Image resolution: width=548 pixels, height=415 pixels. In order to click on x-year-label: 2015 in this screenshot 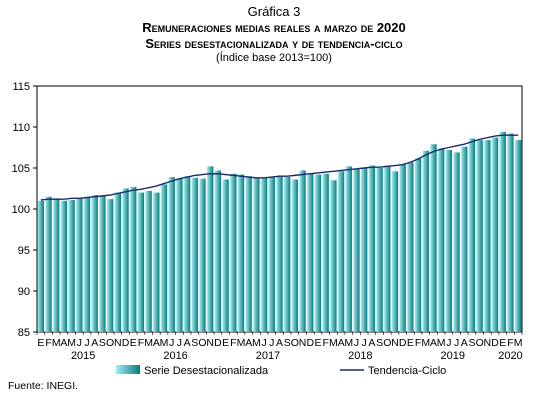, I will do `click(83, 356)`.